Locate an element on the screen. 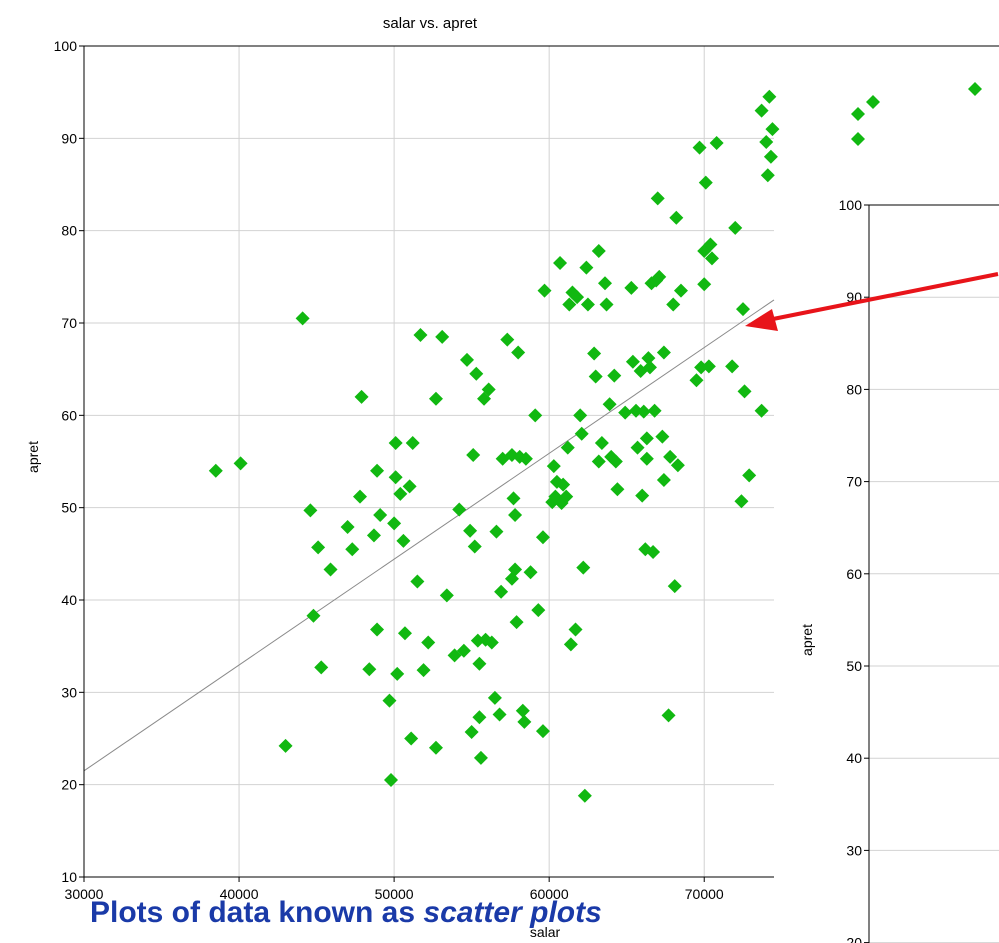 This screenshot has height=943, width=999. y-tick-label: 70 is located at coordinates (69, 323).